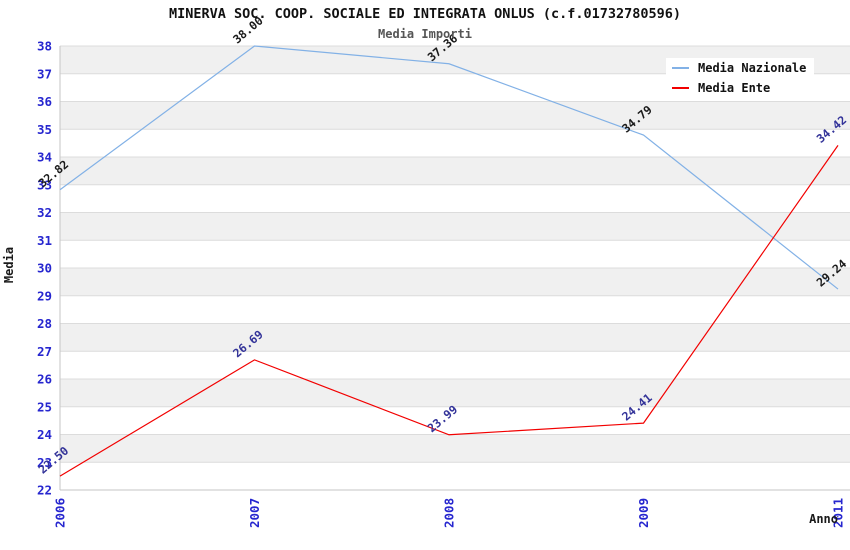  I want to click on legend-item-media-ente: Media Ente, so click(722, 88).